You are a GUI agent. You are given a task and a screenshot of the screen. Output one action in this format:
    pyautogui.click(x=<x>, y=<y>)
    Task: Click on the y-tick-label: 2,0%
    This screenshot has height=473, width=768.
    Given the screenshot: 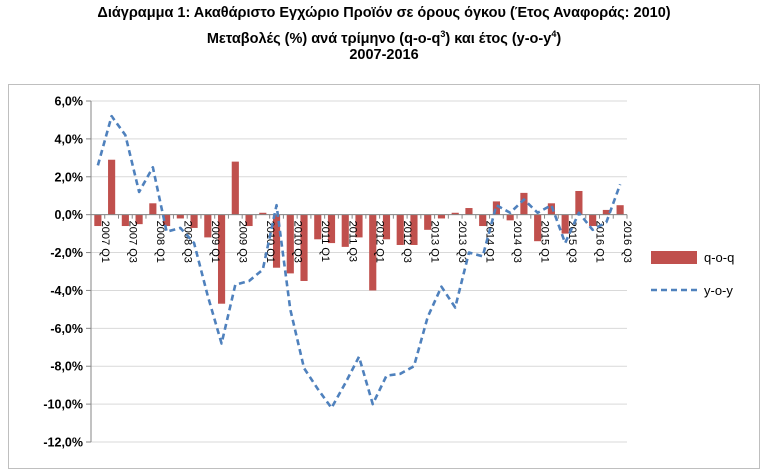 What is the action you would take?
    pyautogui.click(x=69, y=177)
    